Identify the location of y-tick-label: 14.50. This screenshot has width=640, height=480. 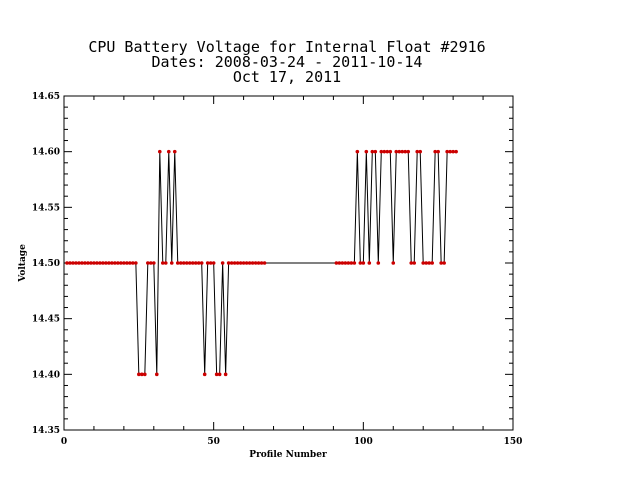
(46, 264).